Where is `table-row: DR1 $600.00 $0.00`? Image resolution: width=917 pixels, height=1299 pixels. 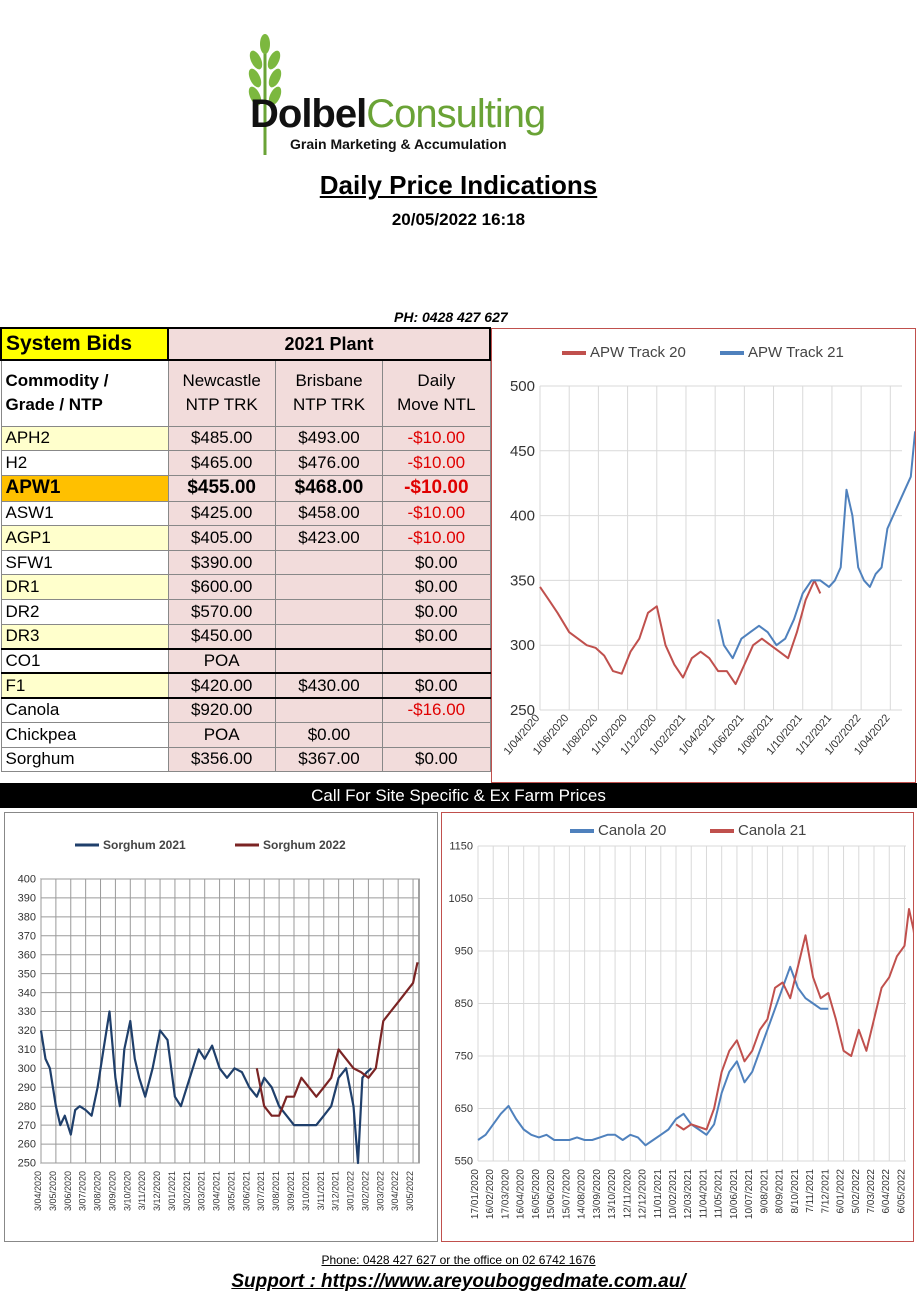 table-row: DR1 $600.00 $0.00 is located at coordinates (245, 587).